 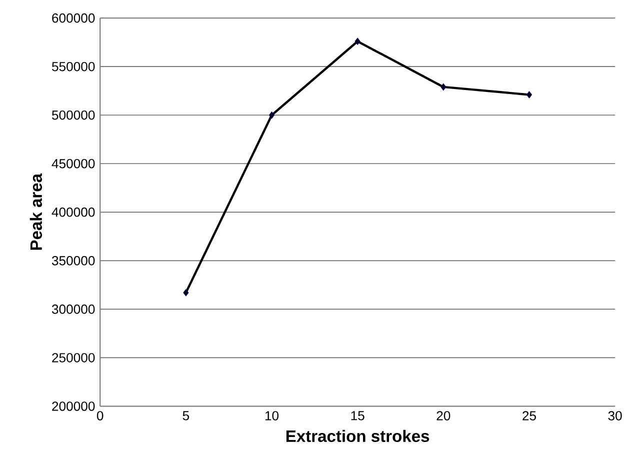 What do you see at coordinates (36, 211) in the screenshot?
I see `y-axis-title: Peak area` at bounding box center [36, 211].